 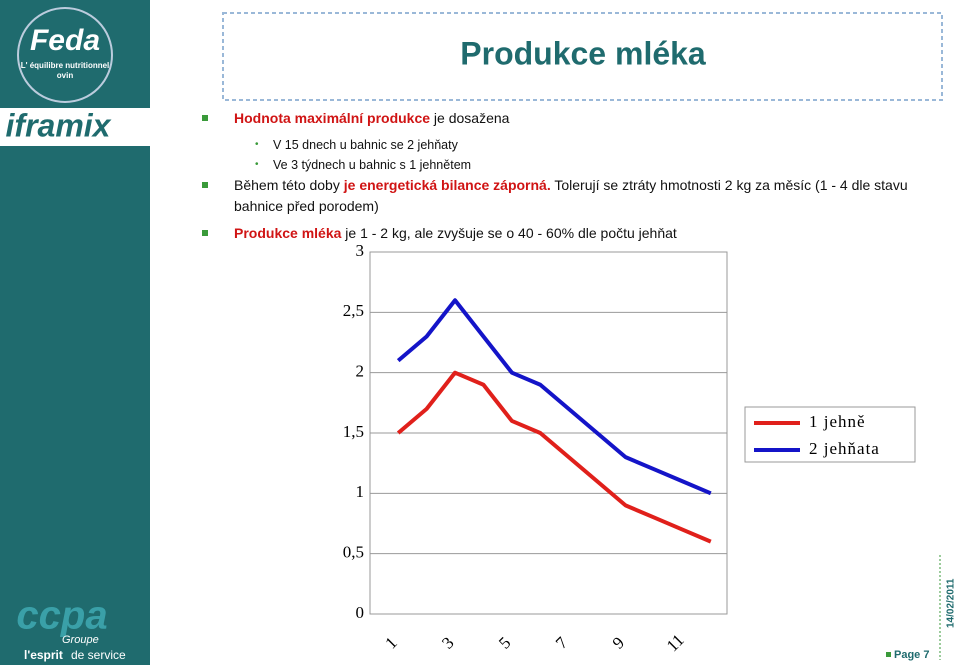 What do you see at coordinates (390, 642) in the screenshot?
I see `x-tick-label: 1` at bounding box center [390, 642].